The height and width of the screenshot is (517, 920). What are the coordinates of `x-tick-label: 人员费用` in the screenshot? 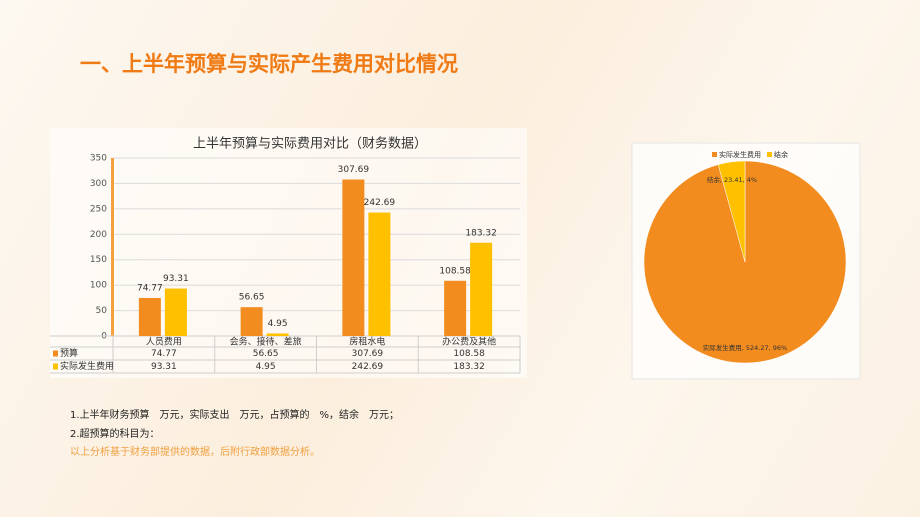 It's located at (164, 342).